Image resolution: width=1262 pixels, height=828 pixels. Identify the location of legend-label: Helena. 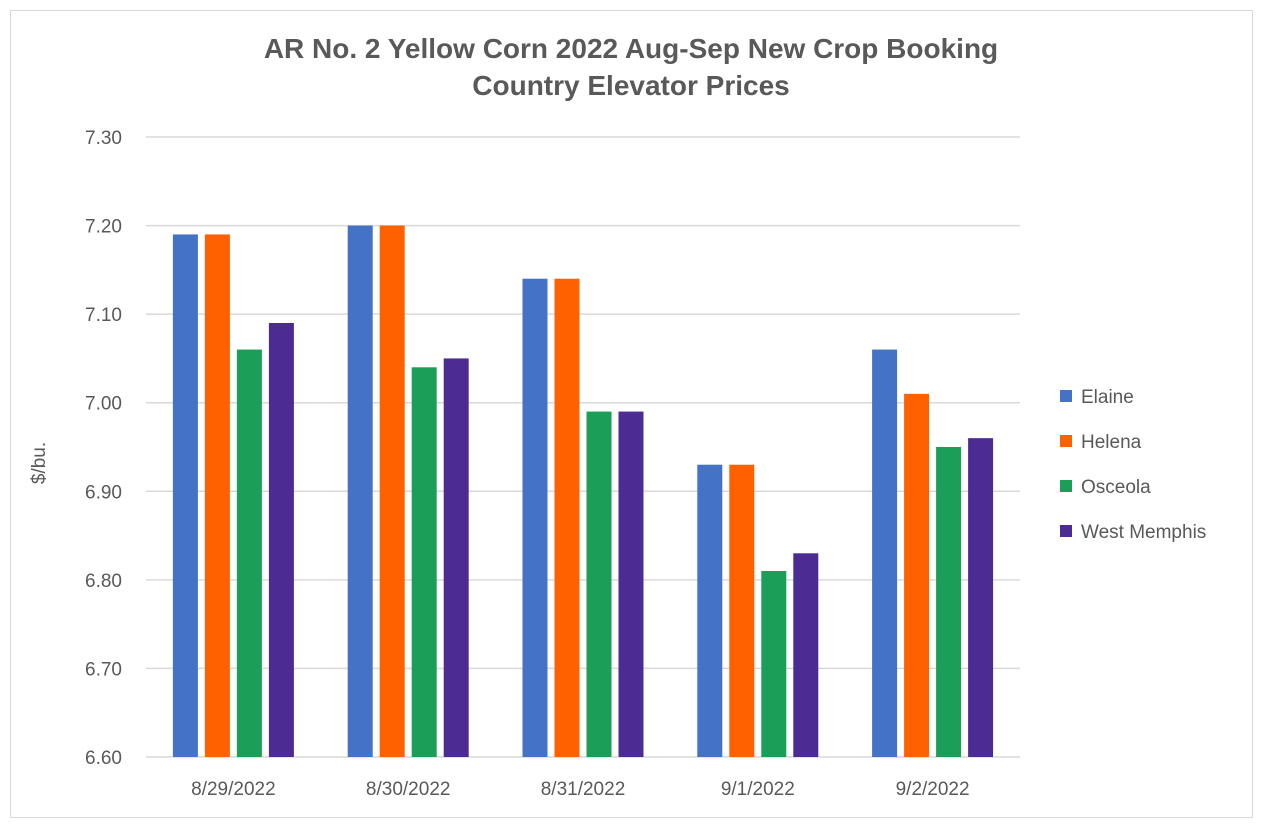
(1111, 442).